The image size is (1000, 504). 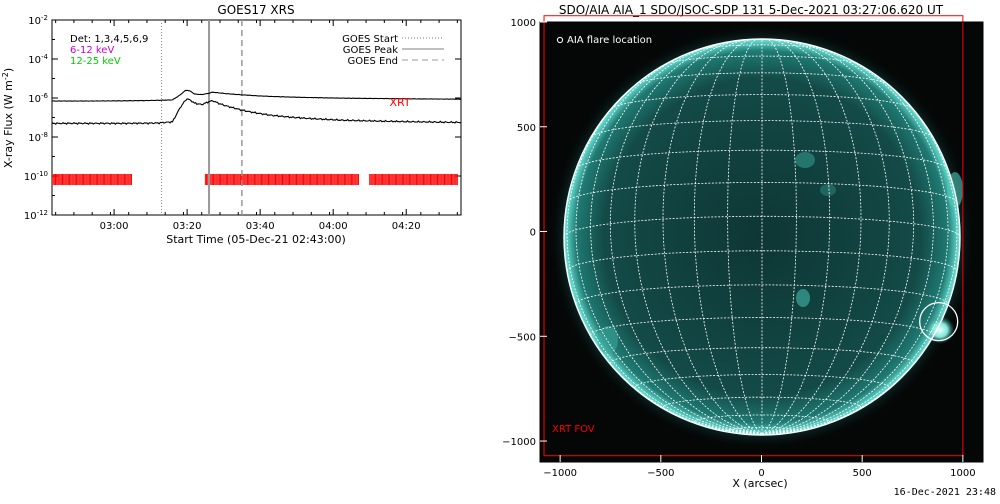 What do you see at coordinates (962, 473) in the screenshot?
I see `aia-x-tick-label: 1000` at bounding box center [962, 473].